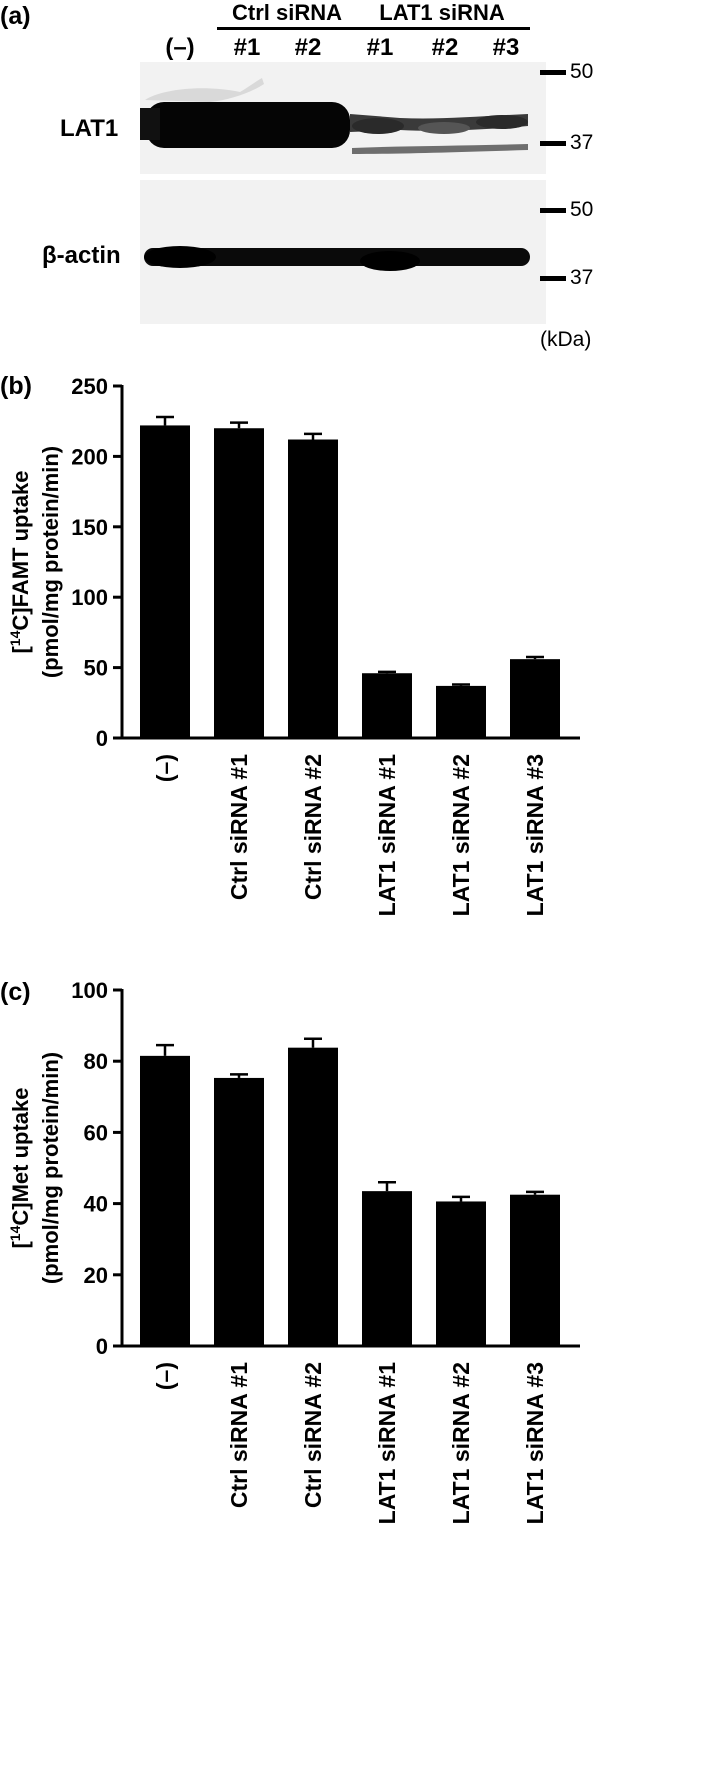 The image size is (709, 1784). I want to click on group-label-lat1-sirna: LAT1 siRNA, so click(442, 12).